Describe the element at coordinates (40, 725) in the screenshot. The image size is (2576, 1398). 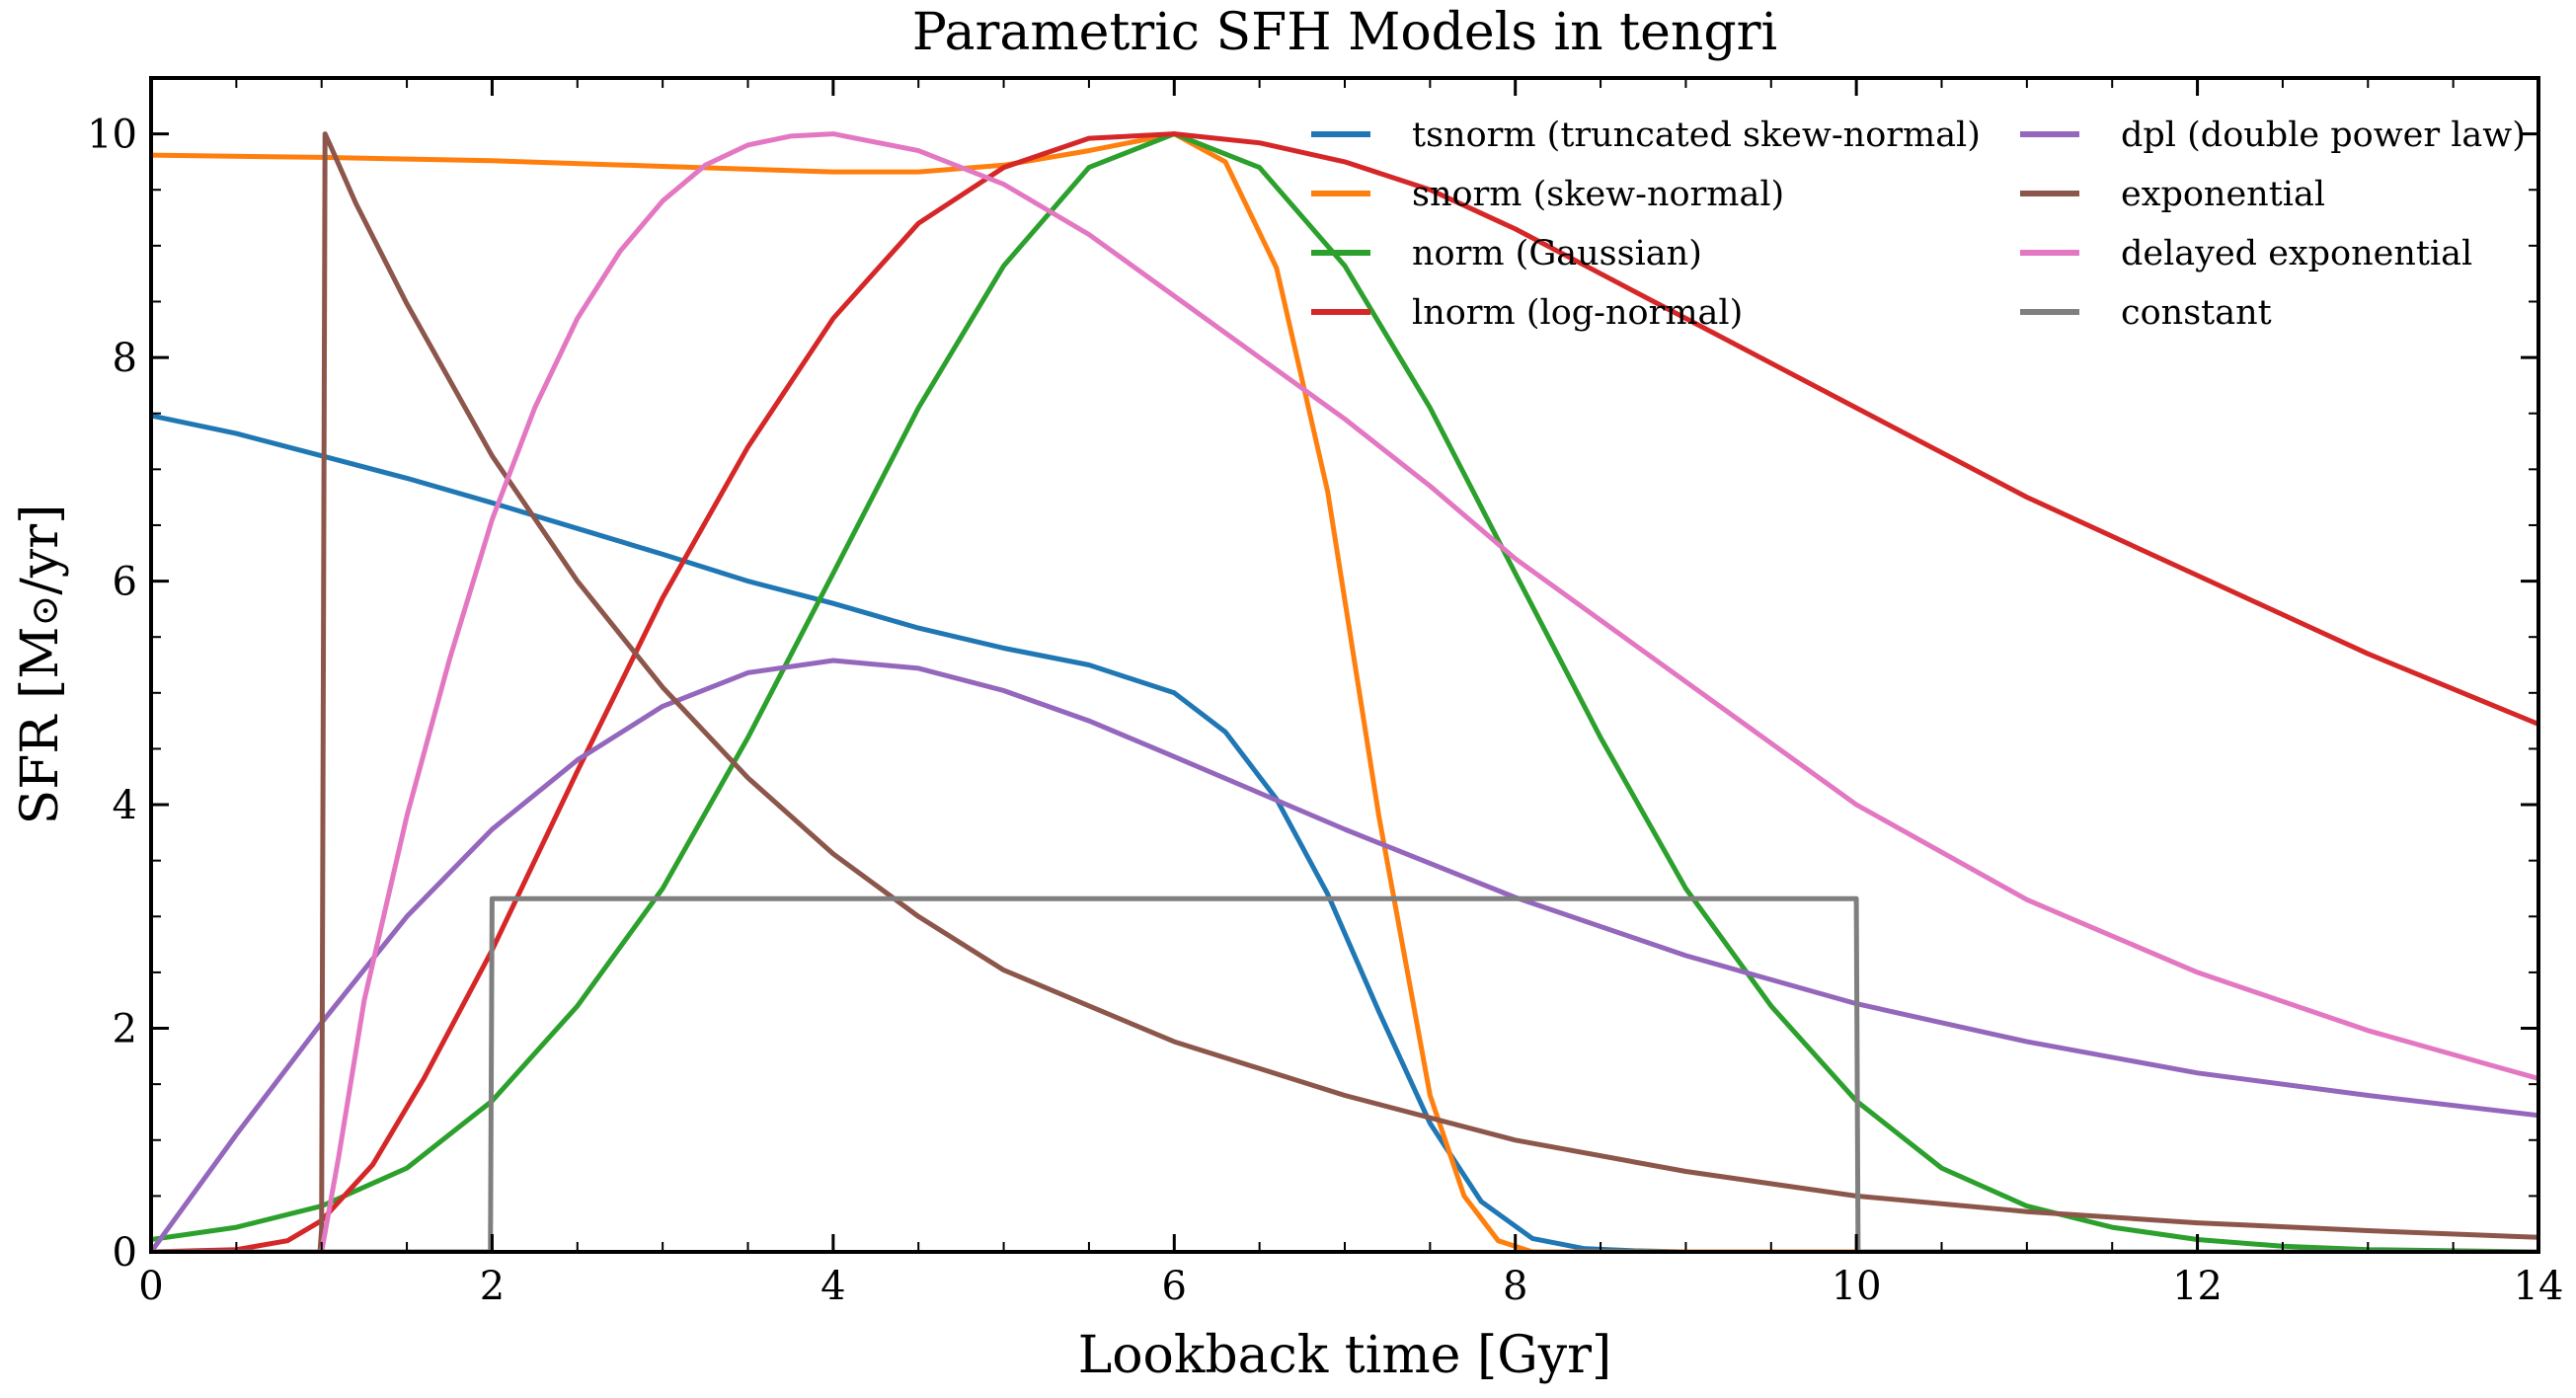
I see `y-axis-label-before: SFR [M` at that location.